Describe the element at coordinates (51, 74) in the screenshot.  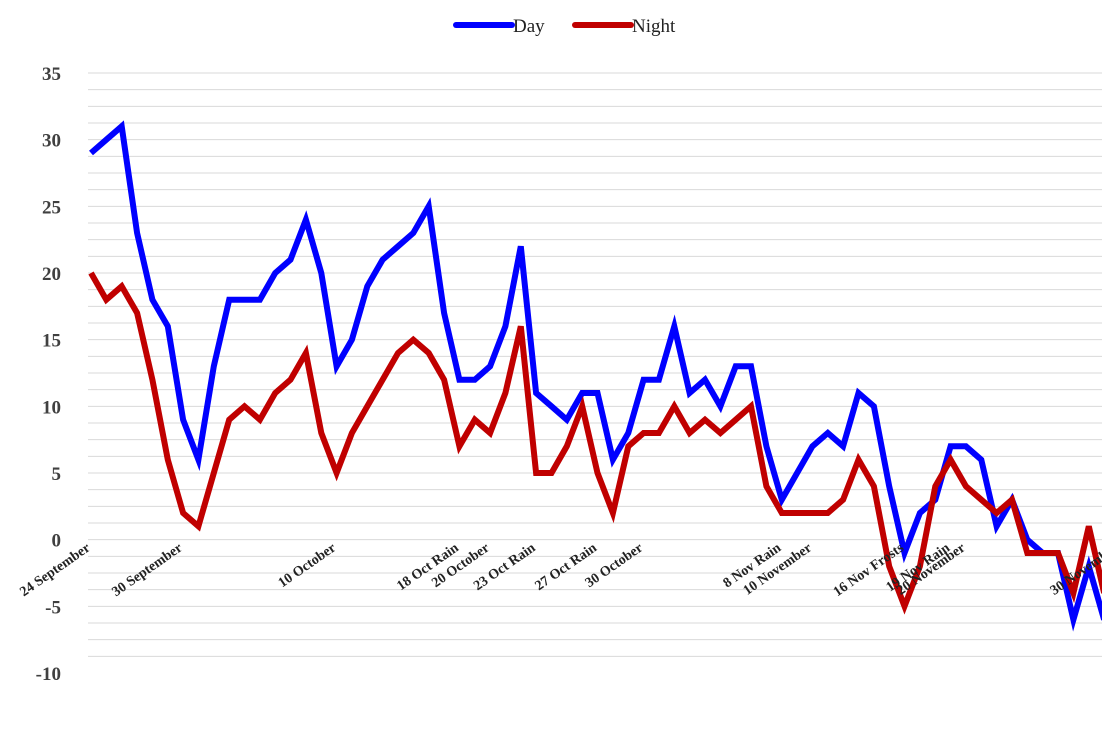
I see `y-tick-label: 35` at that location.